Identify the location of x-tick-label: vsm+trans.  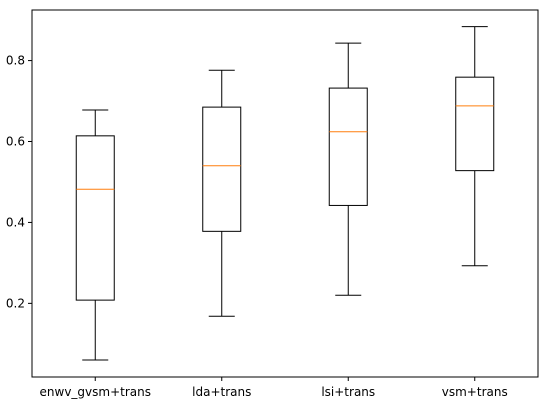
(475, 392).